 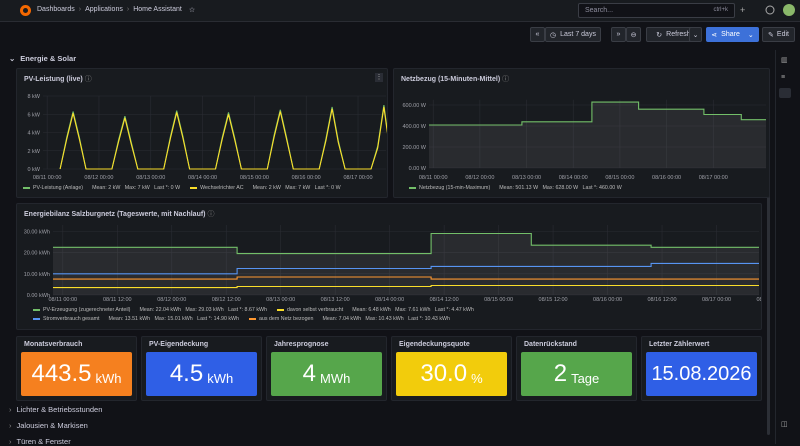 I want to click on help-icon, so click(x=770, y=10).